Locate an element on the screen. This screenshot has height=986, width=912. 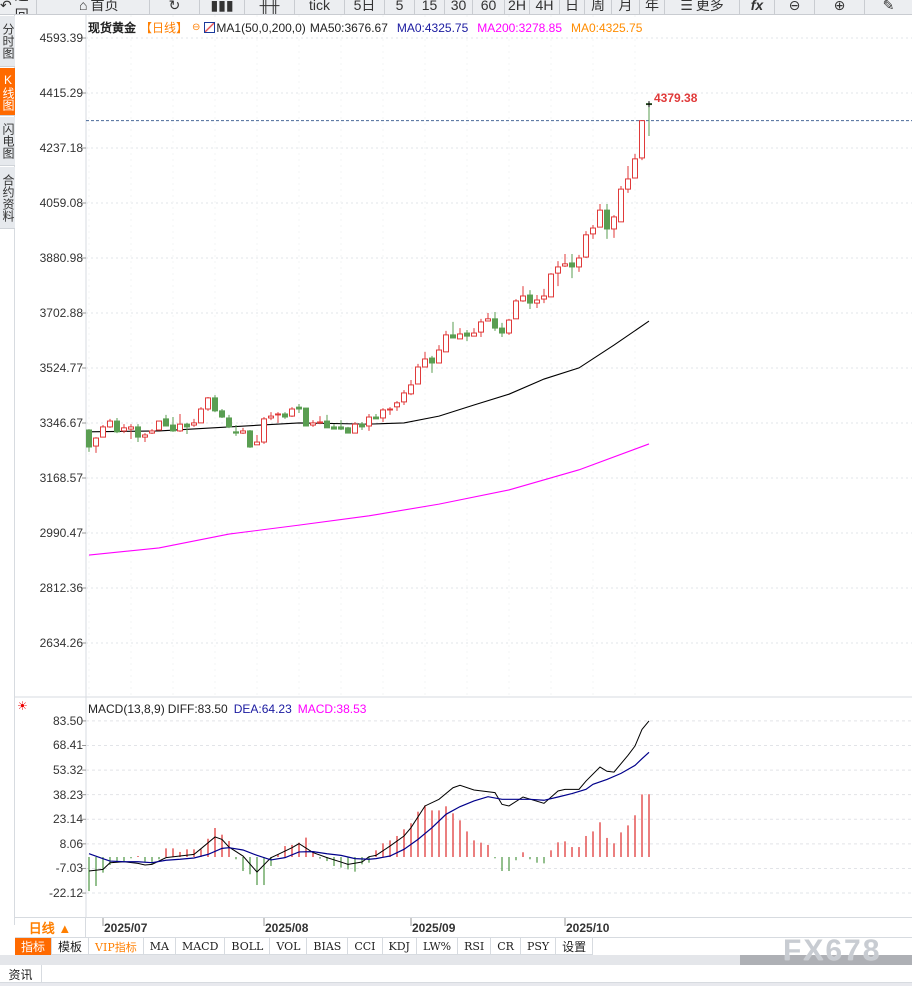
macd-settings-icon: ☀ is located at coordinates (22, 706).